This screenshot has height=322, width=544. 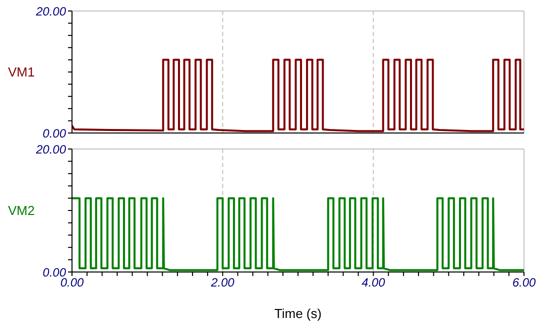 What do you see at coordinates (222, 283) in the screenshot?
I see `x-tick-label: 2.00` at bounding box center [222, 283].